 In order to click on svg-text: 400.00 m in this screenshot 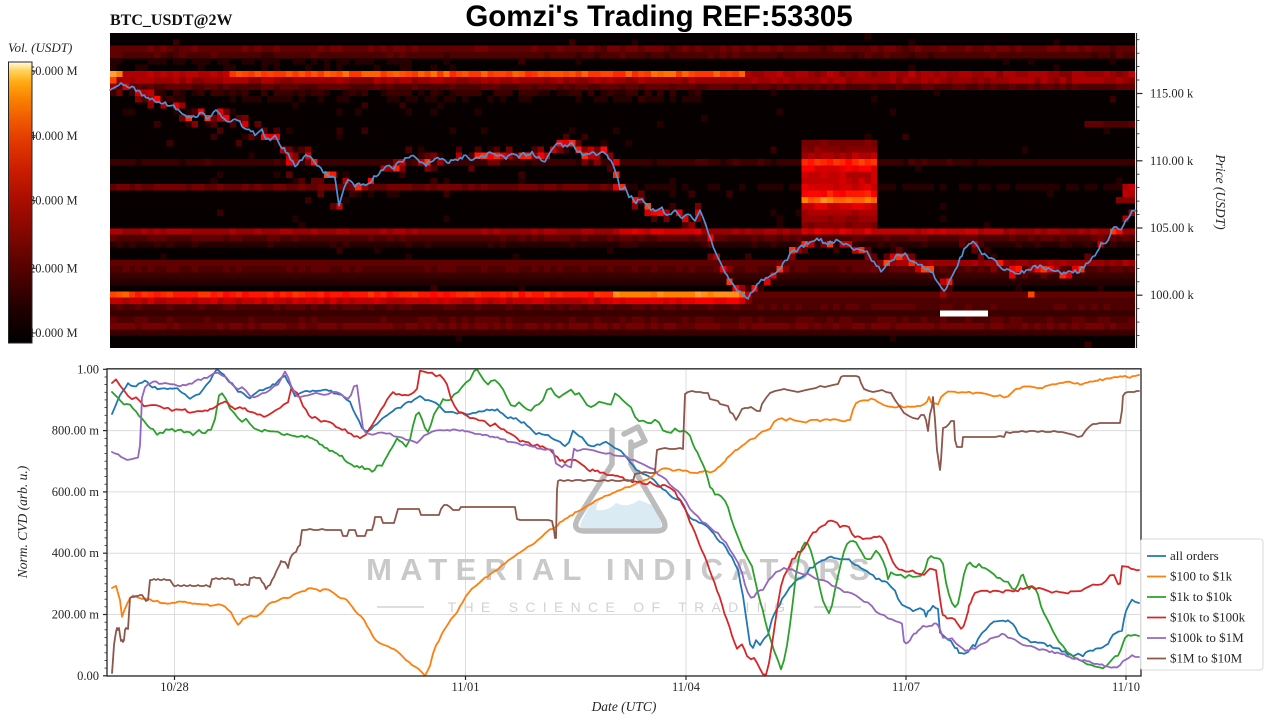, I will do `click(76, 553)`.